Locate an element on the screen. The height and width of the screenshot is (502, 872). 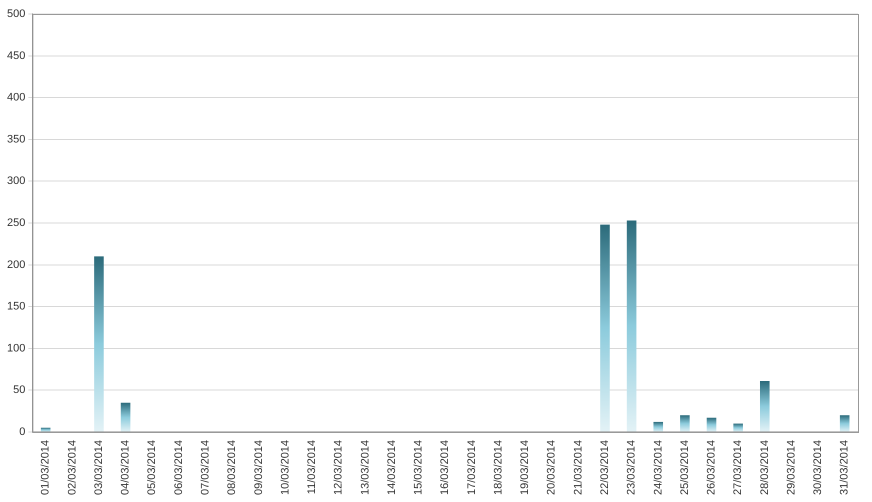
x-tick-label: 09/03/2014 is located at coordinates (258, 468).